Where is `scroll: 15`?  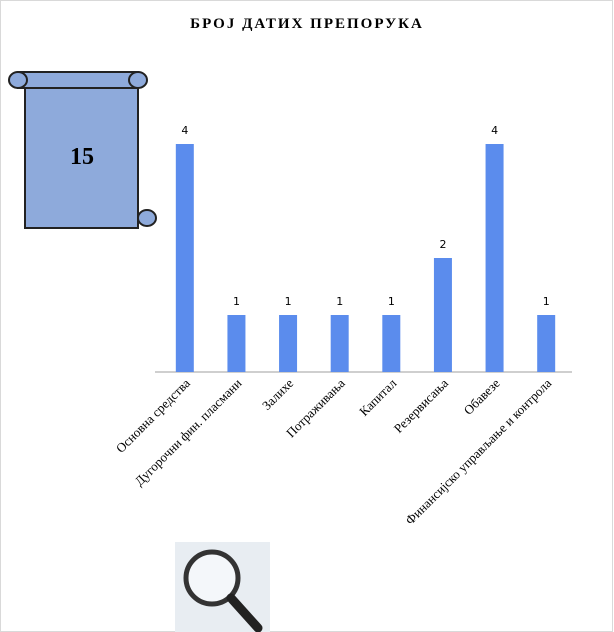 scroll: 15 is located at coordinates (82, 150).